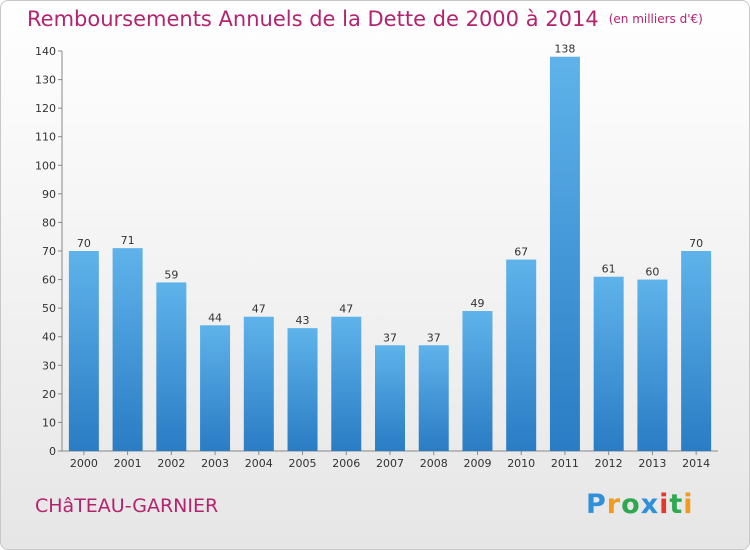 The height and width of the screenshot is (550, 750). What do you see at coordinates (521, 252) in the screenshot?
I see `data-label: 67` at bounding box center [521, 252].